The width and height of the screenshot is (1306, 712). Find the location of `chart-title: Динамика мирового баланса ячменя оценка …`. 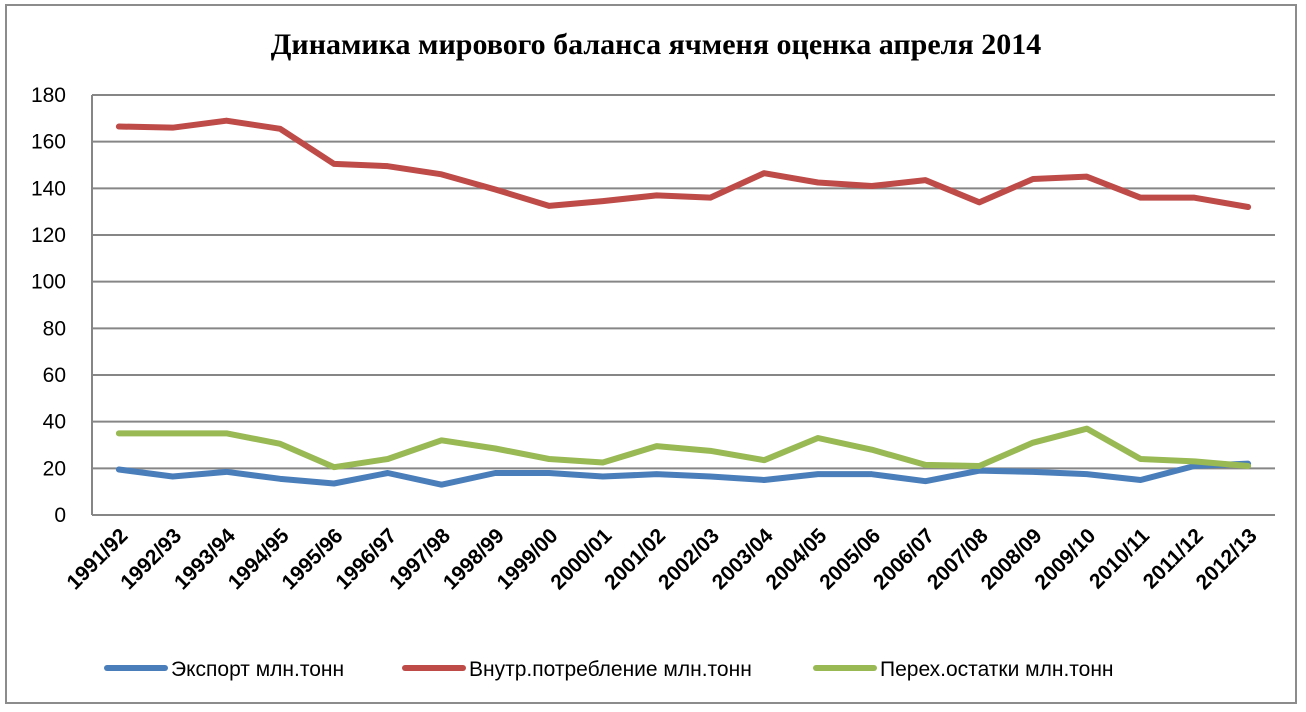

chart-title: Динамика мирового баланса ячменя оценка … is located at coordinates (656, 44).